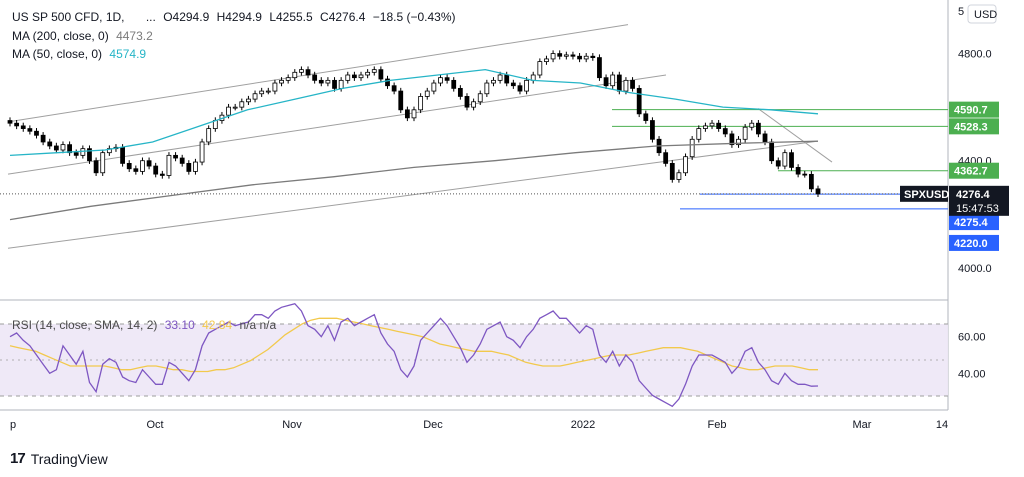 This screenshot has height=477, width=1024. Describe the element at coordinates (413, 345) in the screenshot. I see `rsi-ma-line` at that location.